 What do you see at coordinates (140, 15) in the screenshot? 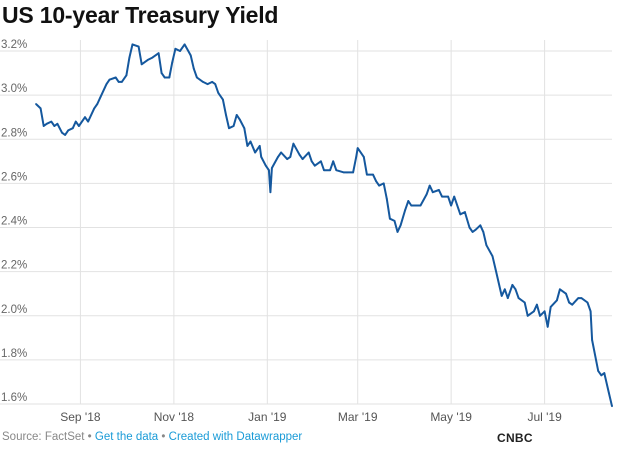
I see `chart-title: US 10-year Treasury Yield` at bounding box center [140, 15].